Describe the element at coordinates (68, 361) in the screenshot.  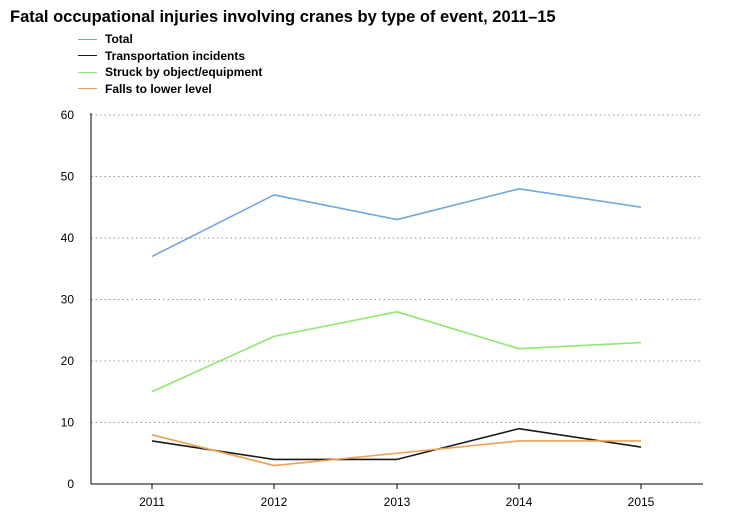
I see `y-tick-label: 20` at that location.